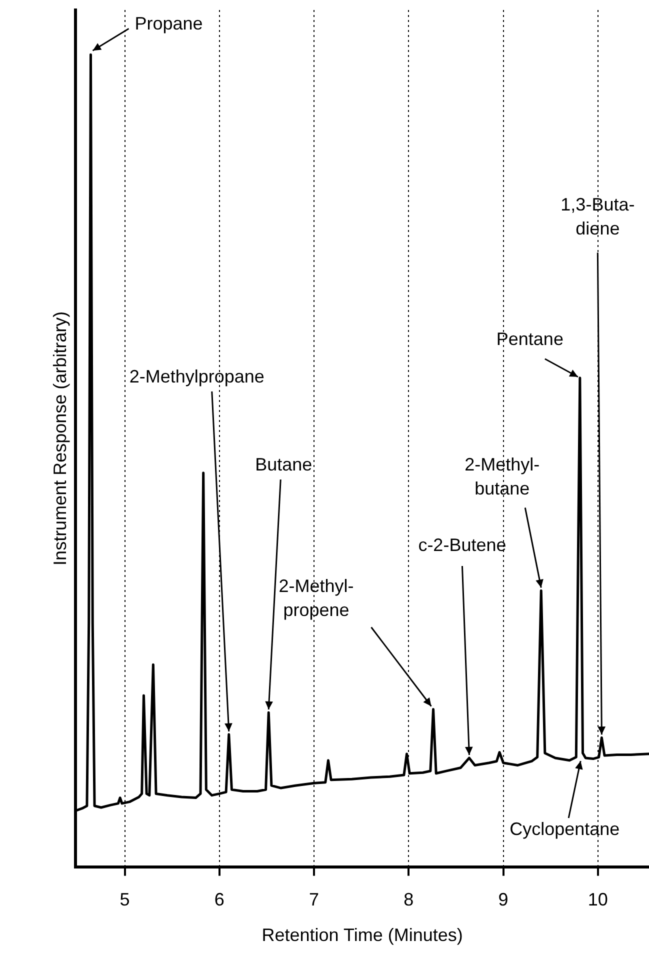 The image size is (649, 955). Describe the element at coordinates (503, 900) in the screenshot. I see `x-tick-label: 9` at that location.